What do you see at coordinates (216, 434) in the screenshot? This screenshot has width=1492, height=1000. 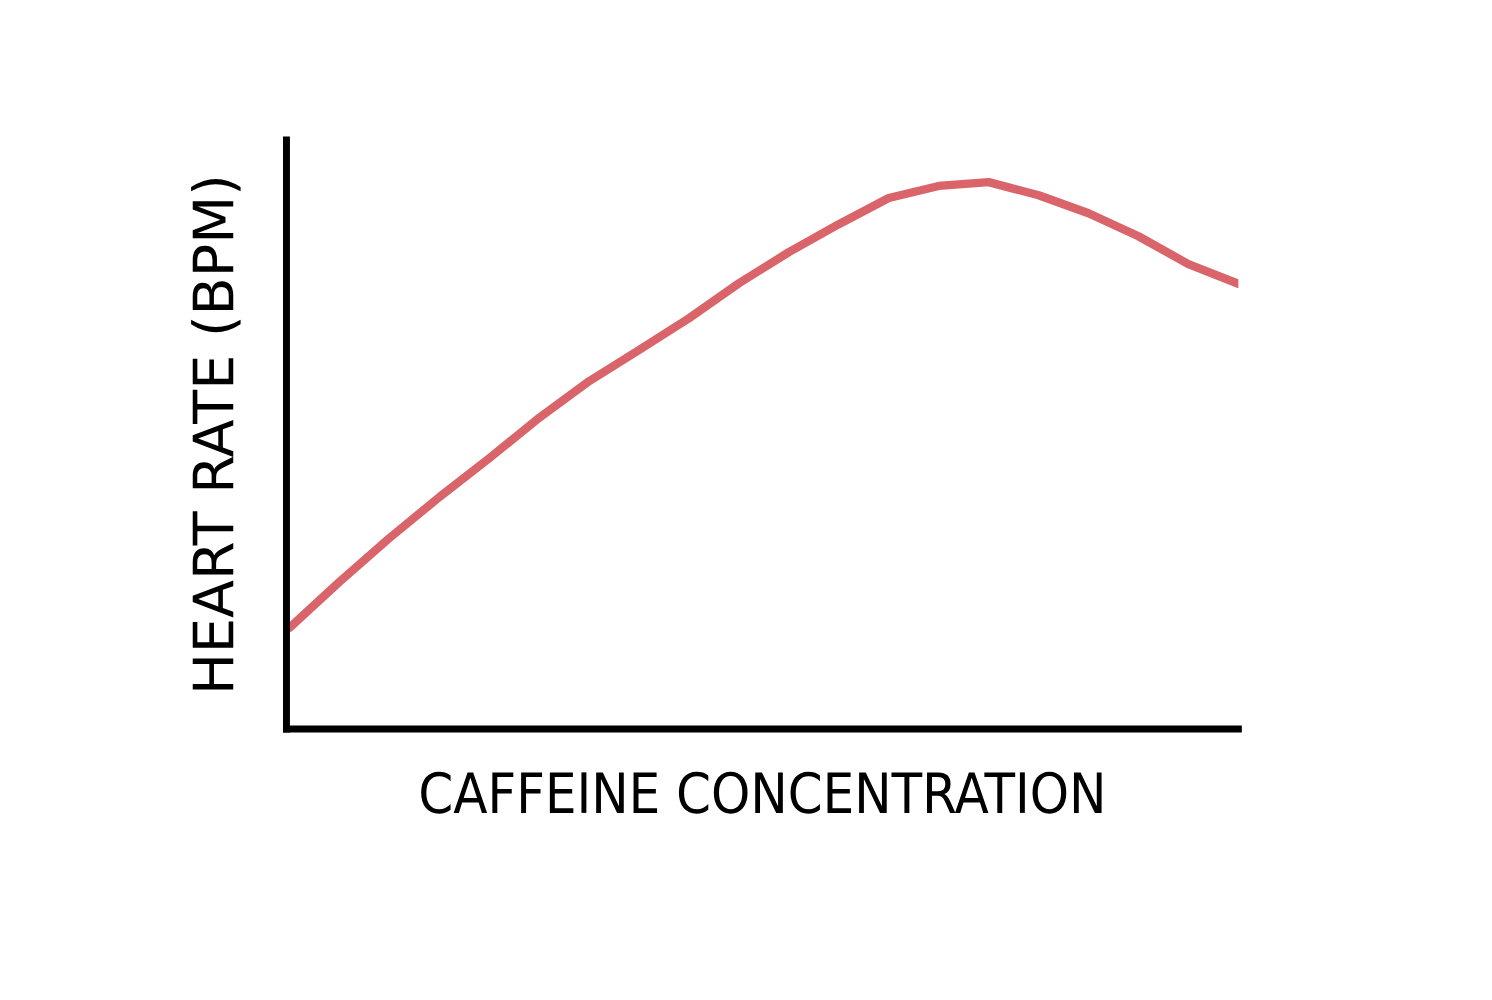 I see `y-axis-title: HEART RATE (BPM)` at bounding box center [216, 434].